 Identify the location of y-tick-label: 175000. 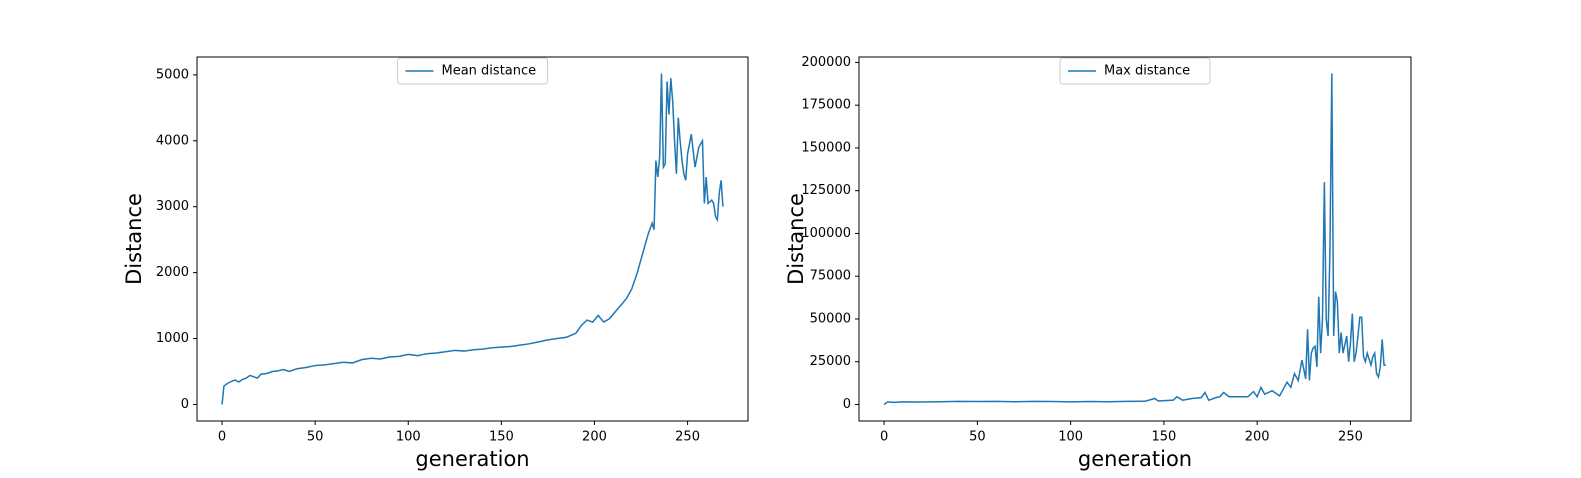
(826, 105).